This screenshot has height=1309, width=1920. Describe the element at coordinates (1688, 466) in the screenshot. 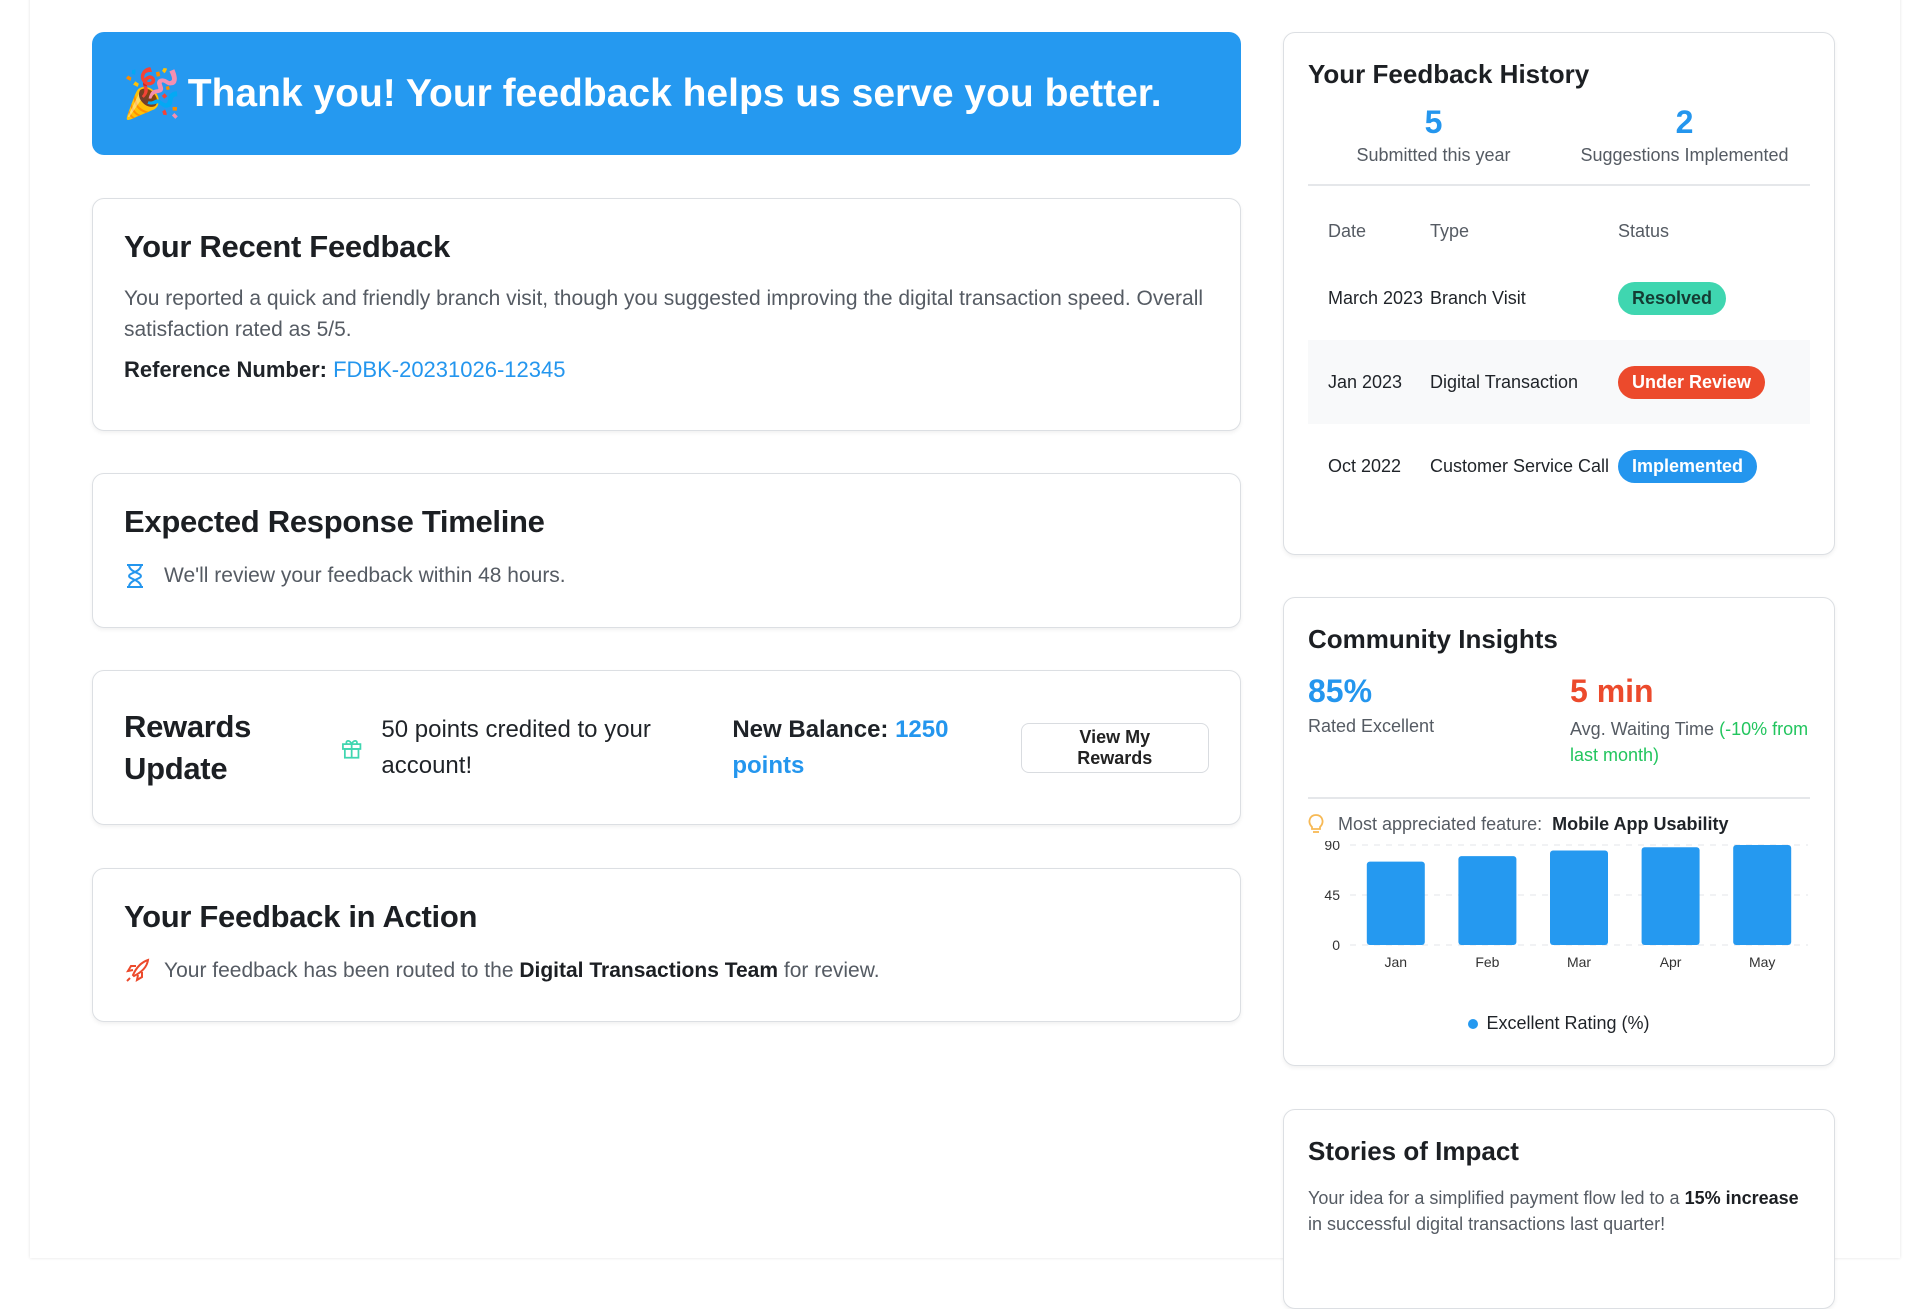

I see `status-badge: Implemented` at that location.